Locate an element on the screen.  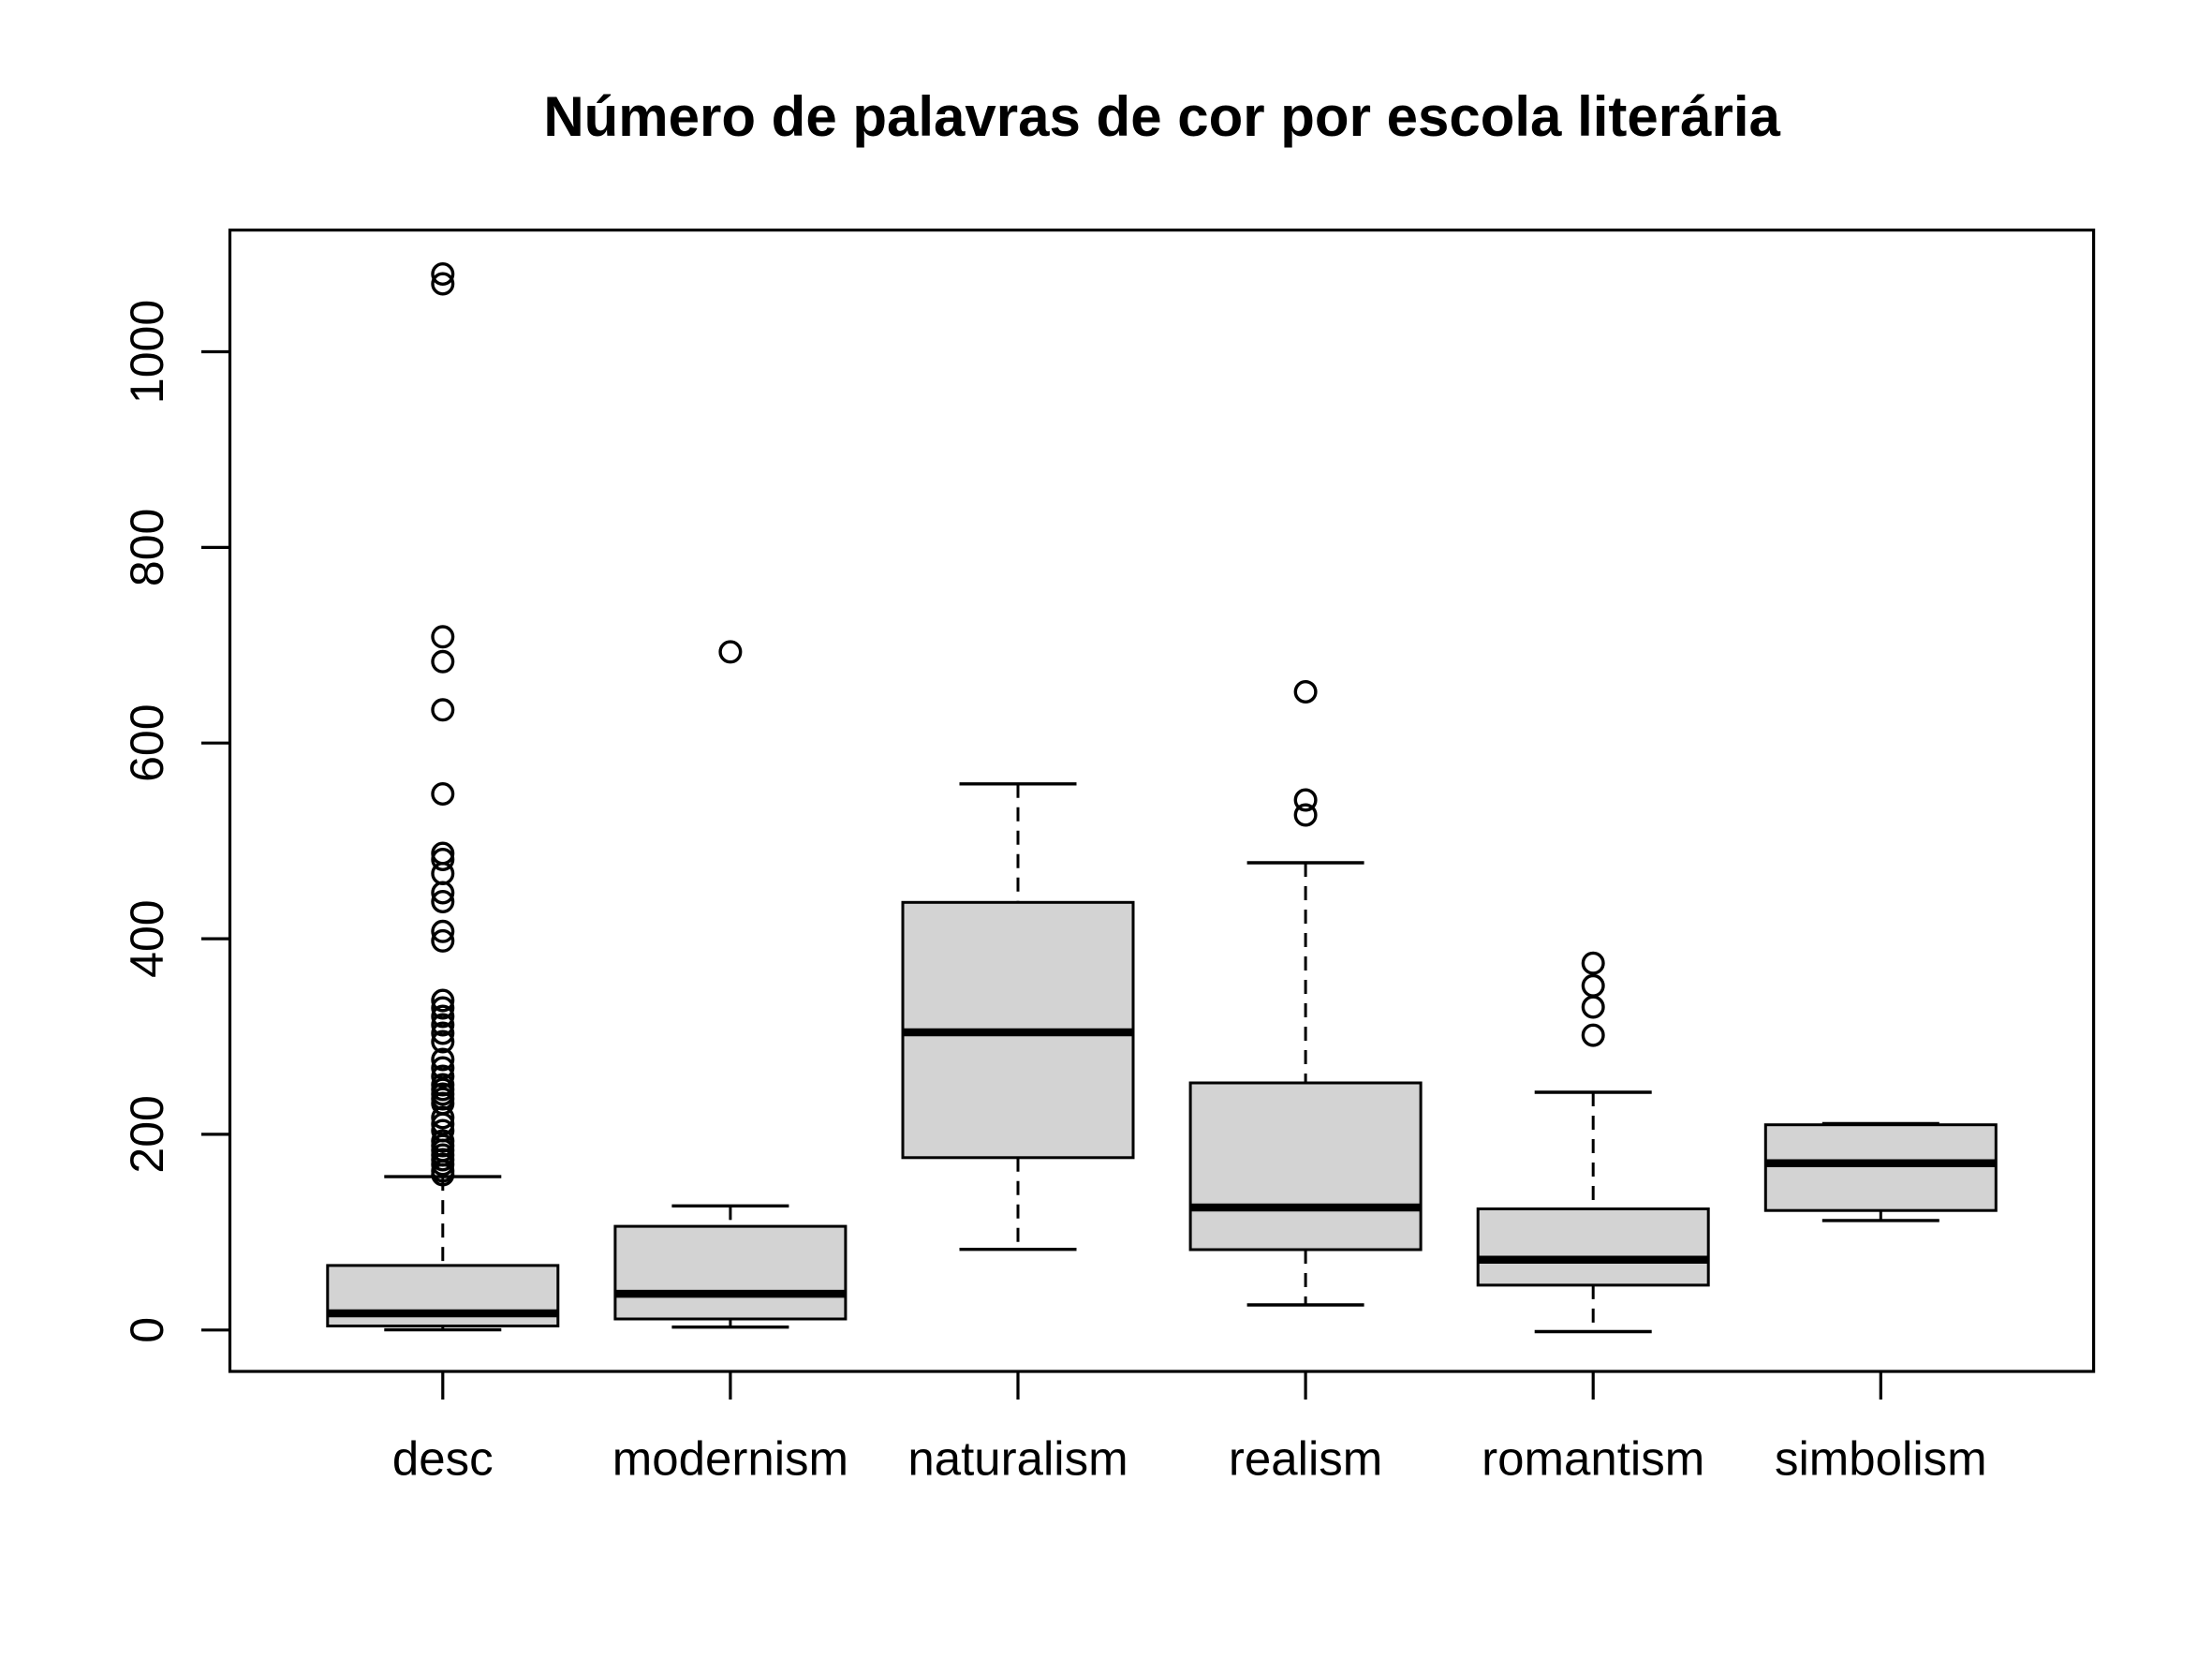
svg-text: 1000 is located at coordinates (147, 352).